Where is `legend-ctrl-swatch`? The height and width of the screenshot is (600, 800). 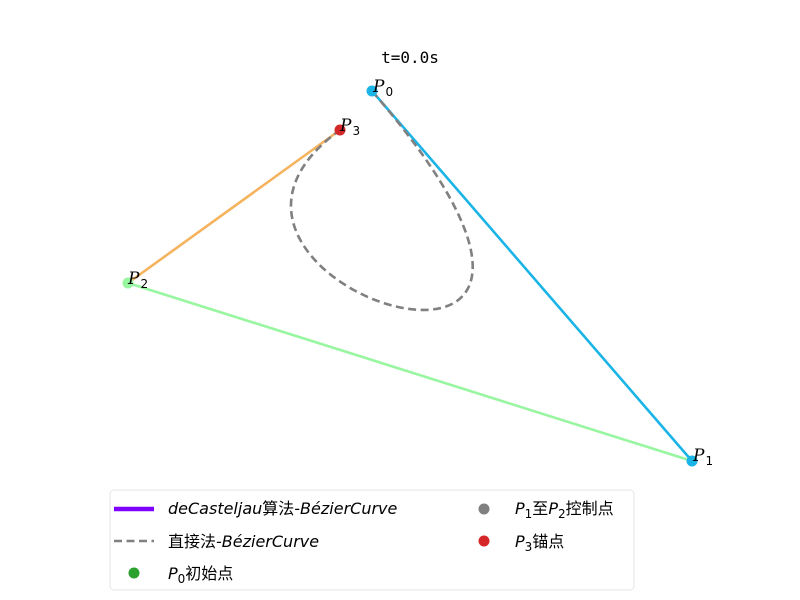
legend-ctrl-swatch is located at coordinates (484, 509).